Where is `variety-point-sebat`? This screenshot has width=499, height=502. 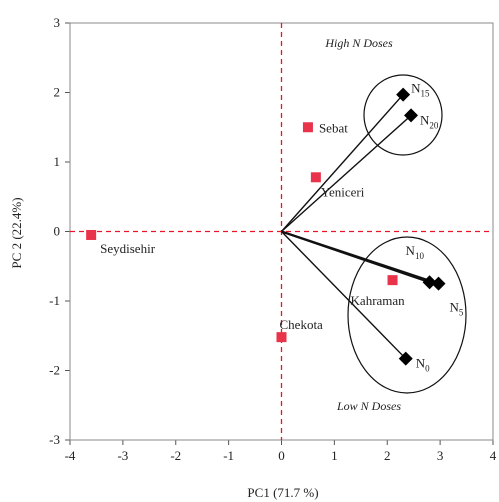 variety-point-sebat is located at coordinates (307, 127).